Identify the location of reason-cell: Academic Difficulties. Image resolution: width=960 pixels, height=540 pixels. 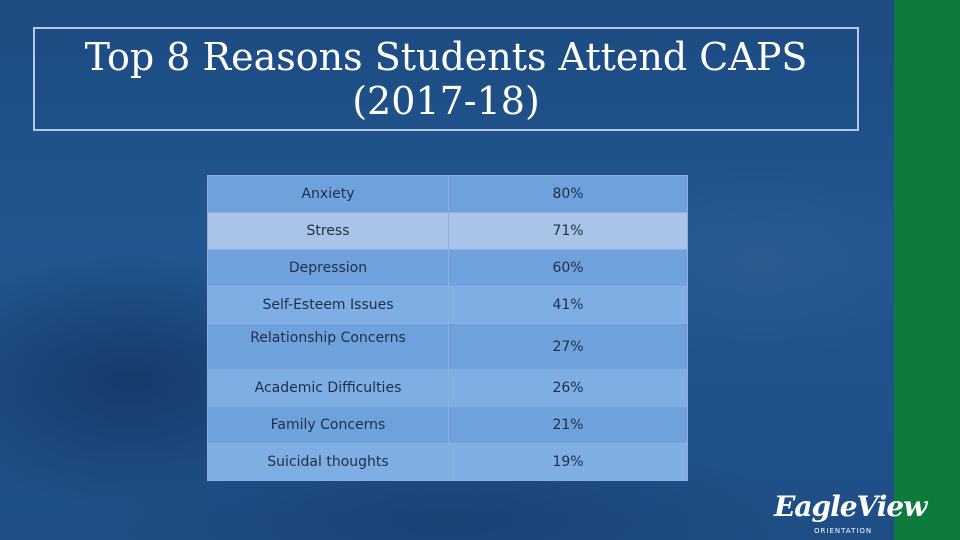
(328, 388).